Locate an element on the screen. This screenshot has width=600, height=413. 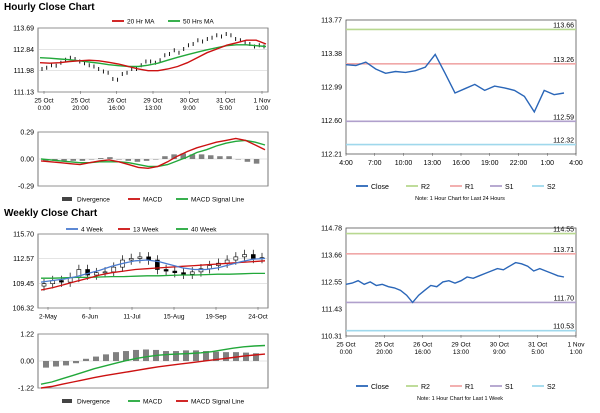
x-tick-label: 25 Oct 20:00 is located at coordinates (384, 349).